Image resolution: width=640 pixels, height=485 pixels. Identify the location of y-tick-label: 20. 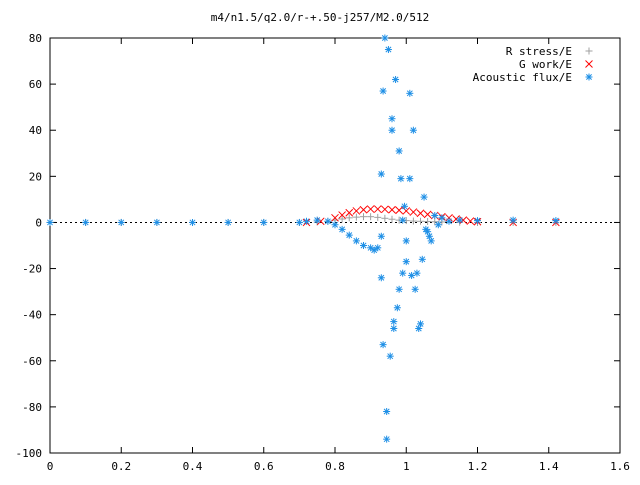
(35, 176).